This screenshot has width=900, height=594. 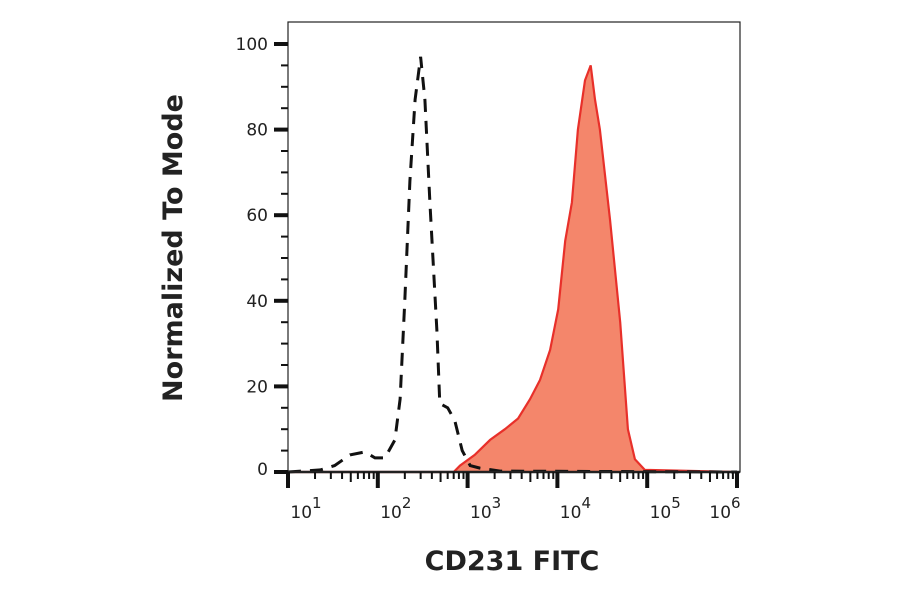 What do you see at coordinates (317, 503) in the screenshot?
I see `tick-exponent: 1` at bounding box center [317, 503].